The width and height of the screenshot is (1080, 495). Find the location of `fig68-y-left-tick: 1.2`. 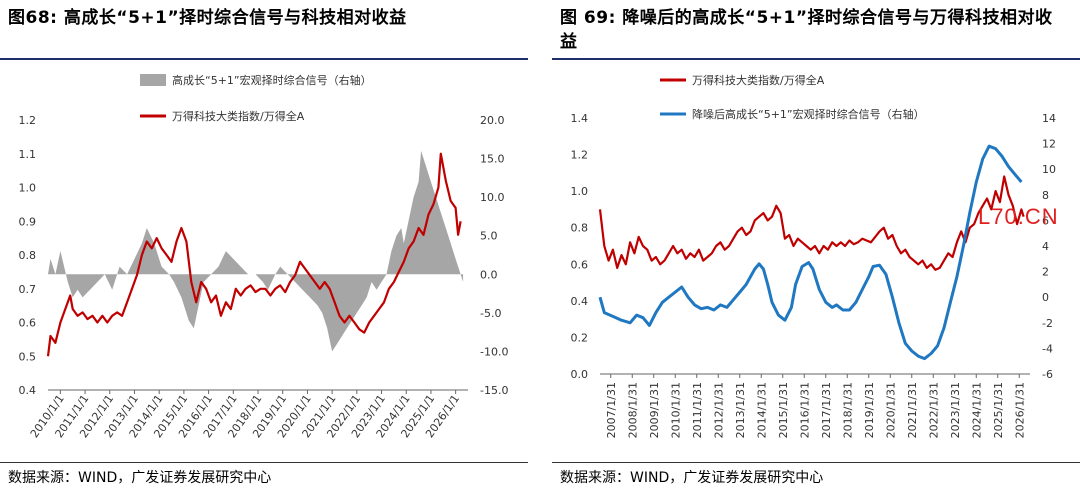

fig68-y-left-tick: 1.2 is located at coordinates (28, 120).